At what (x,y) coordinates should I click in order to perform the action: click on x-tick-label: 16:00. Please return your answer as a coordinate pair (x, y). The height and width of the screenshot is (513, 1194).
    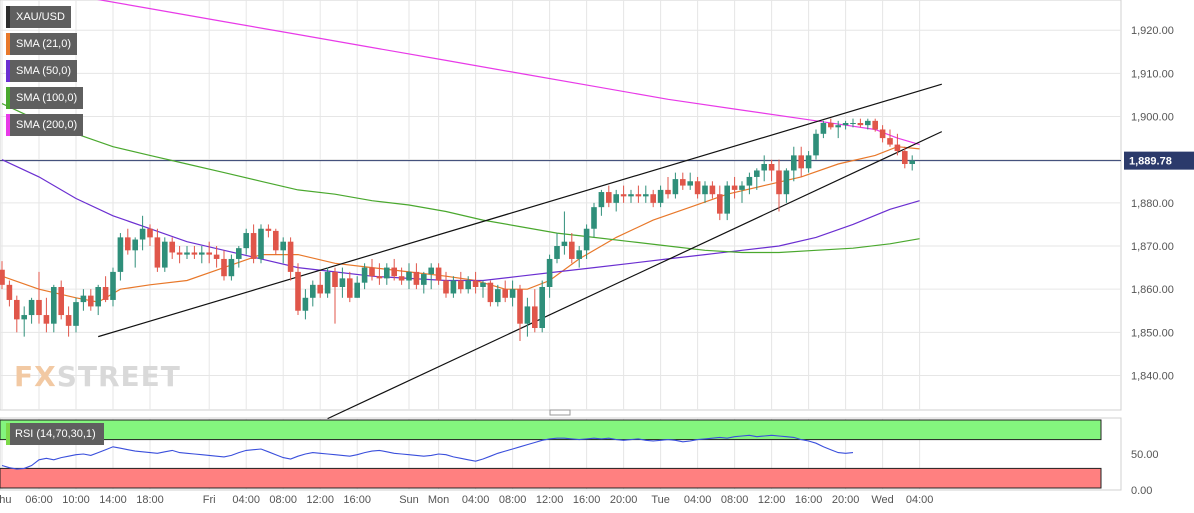
    Looking at the image, I should click on (357, 500).